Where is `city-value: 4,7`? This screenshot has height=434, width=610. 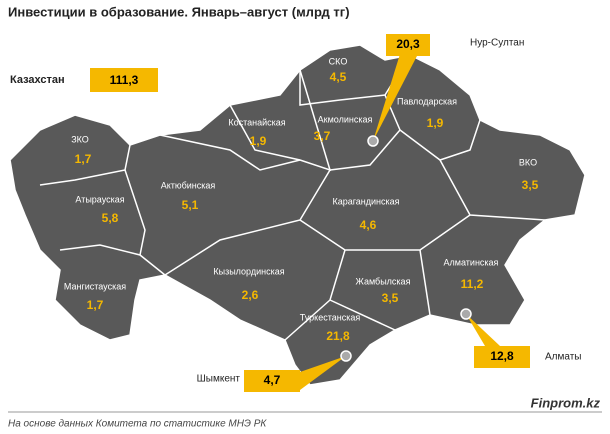 city-value: 4,7 is located at coordinates (272, 380).